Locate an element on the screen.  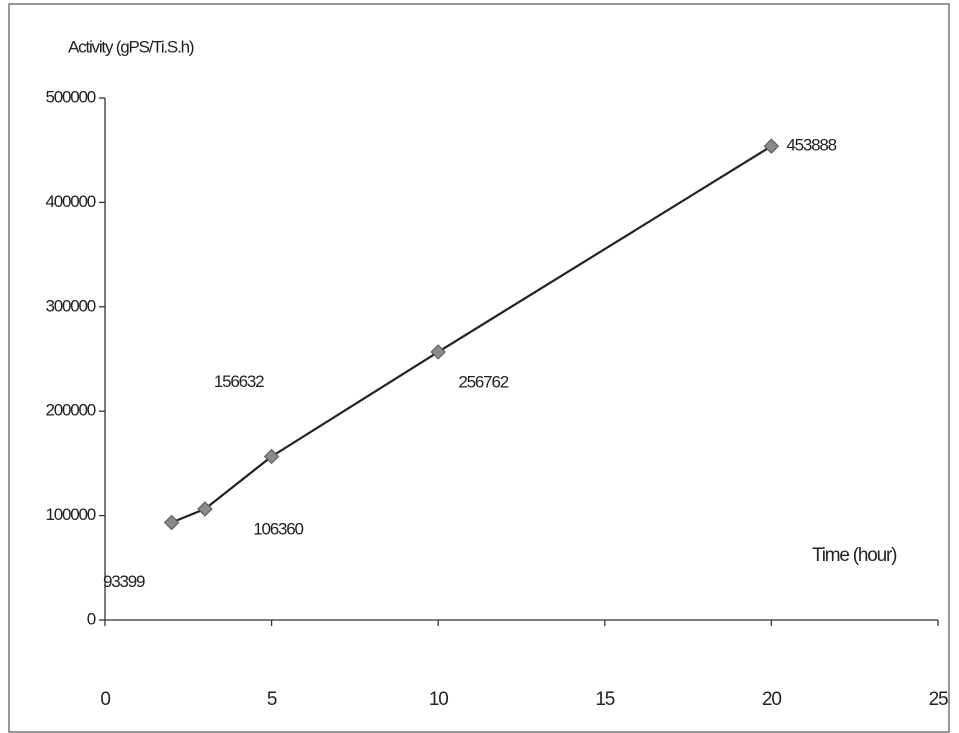
y-tick-label: 500000 is located at coordinates (70, 96).